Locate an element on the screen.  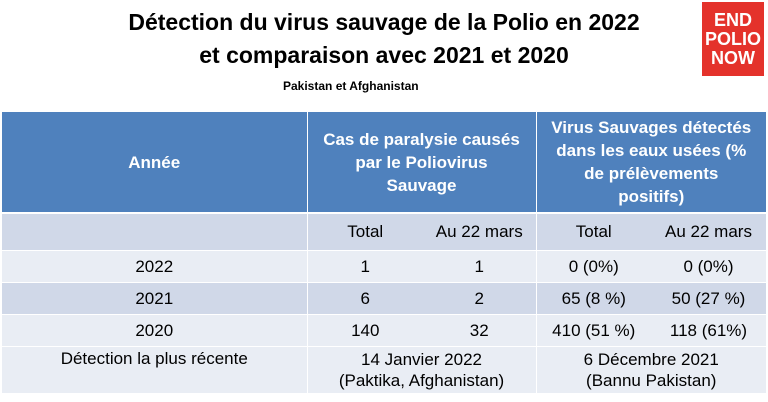
table-cell: 65 (8 %) is located at coordinates (593, 298).